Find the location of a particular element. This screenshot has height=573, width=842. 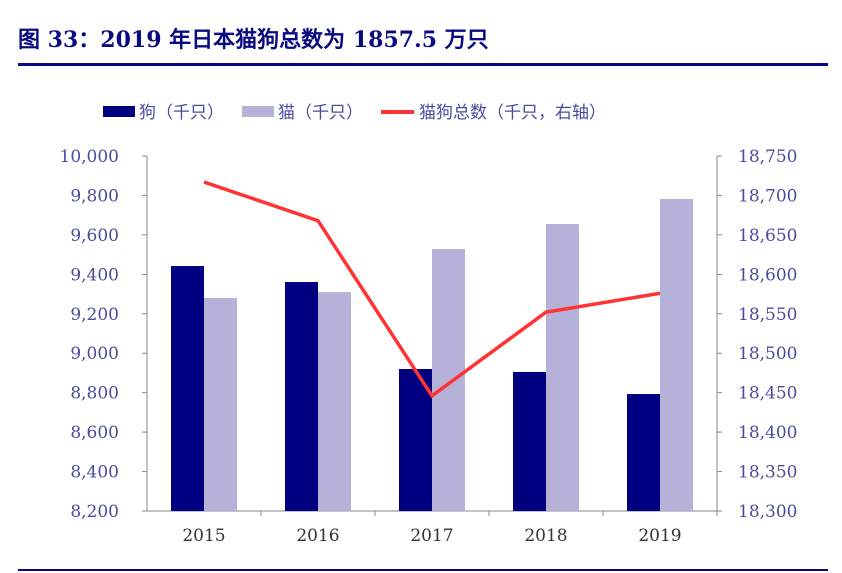

left-tick-label: 8,800 is located at coordinates (94, 394).